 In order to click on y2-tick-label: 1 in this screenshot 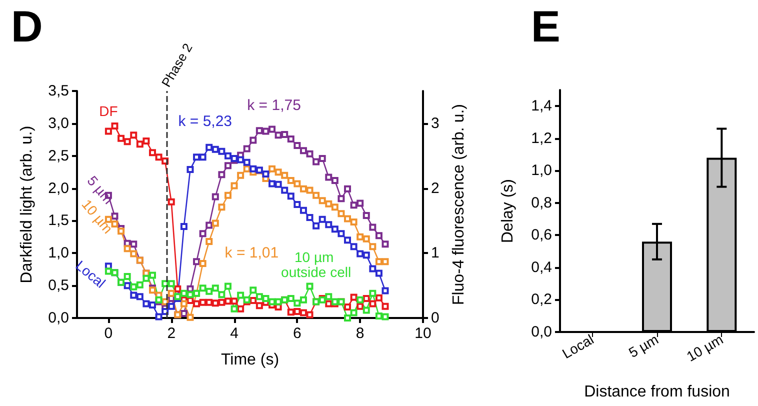, I will do `click(435, 253)`.